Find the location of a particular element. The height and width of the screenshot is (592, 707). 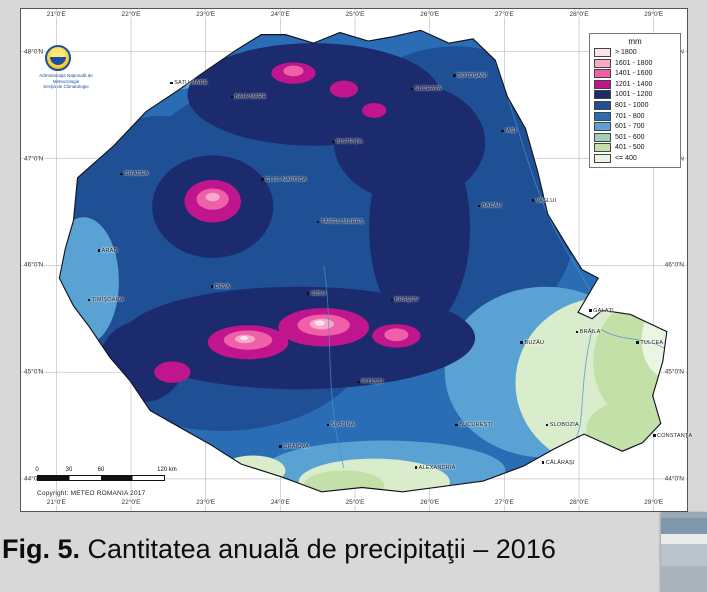

legend-label: > 1800 is located at coordinates (626, 52).